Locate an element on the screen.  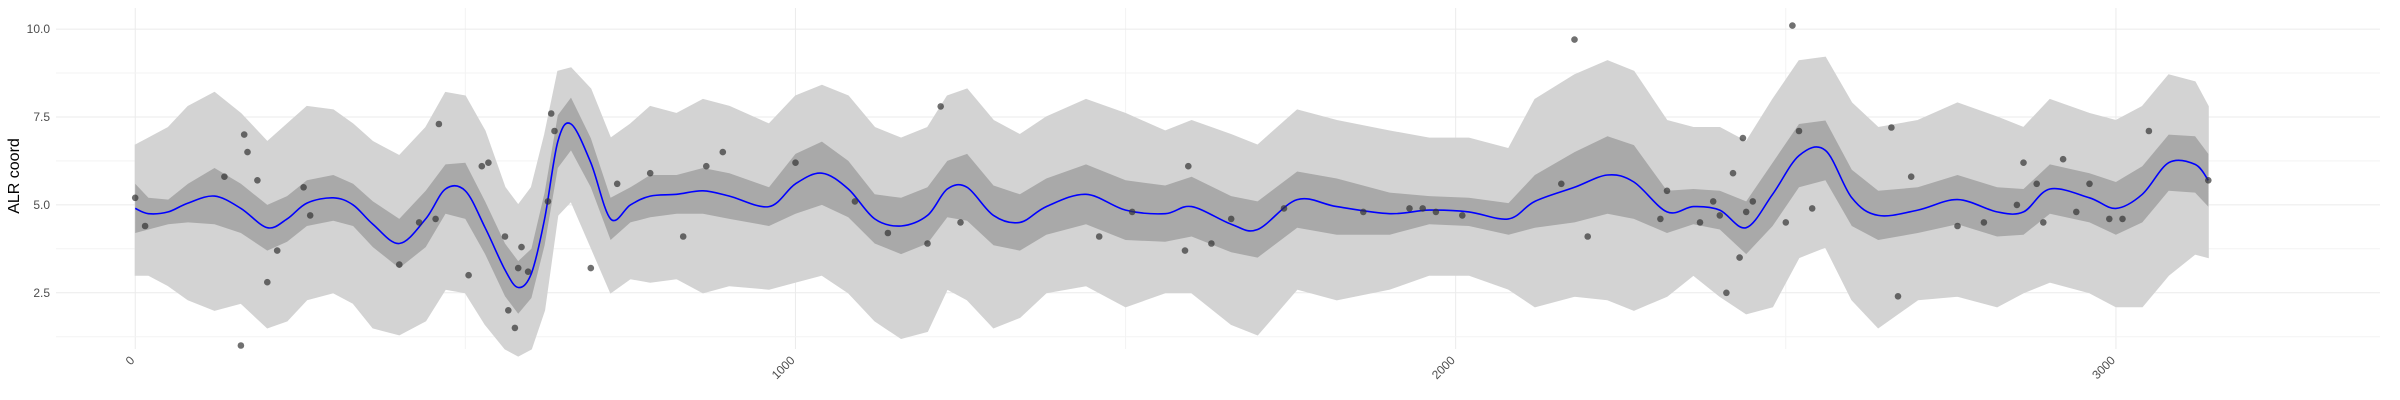
y-tick-label: 7.5 is located at coordinates (41, 117).